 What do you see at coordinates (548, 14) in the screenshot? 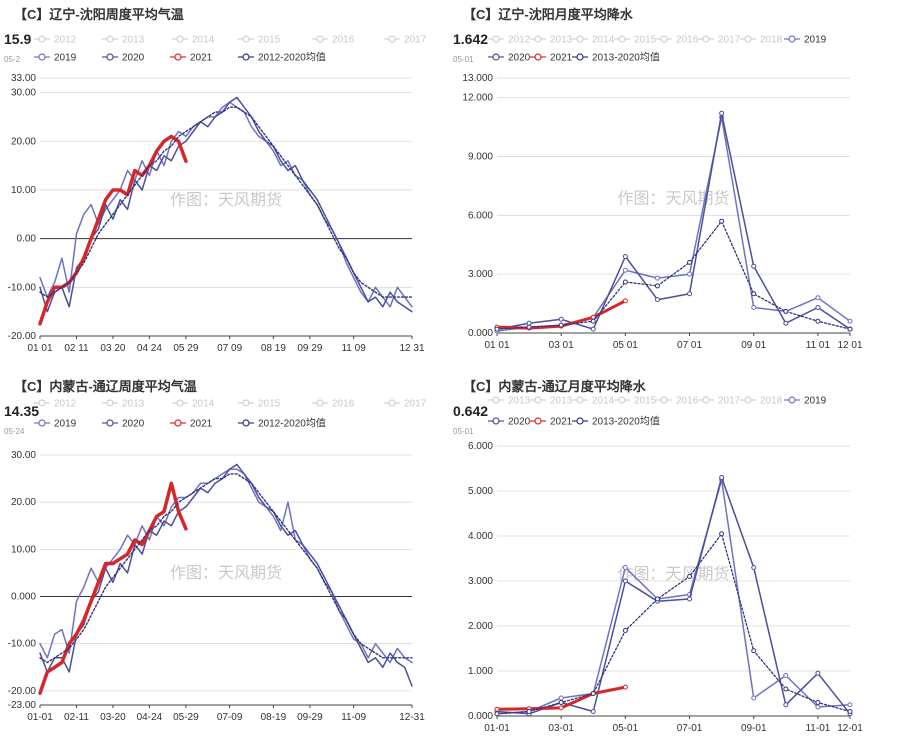
I see `chart-title: 【C】辽宁-沈阳月度平均降水` at bounding box center [548, 14].